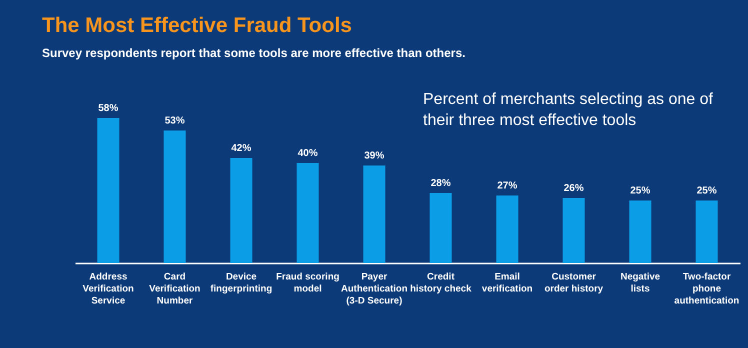 The height and width of the screenshot is (348, 748). Describe the element at coordinates (507, 186) in the screenshot. I see `data-label: 27%` at that location.